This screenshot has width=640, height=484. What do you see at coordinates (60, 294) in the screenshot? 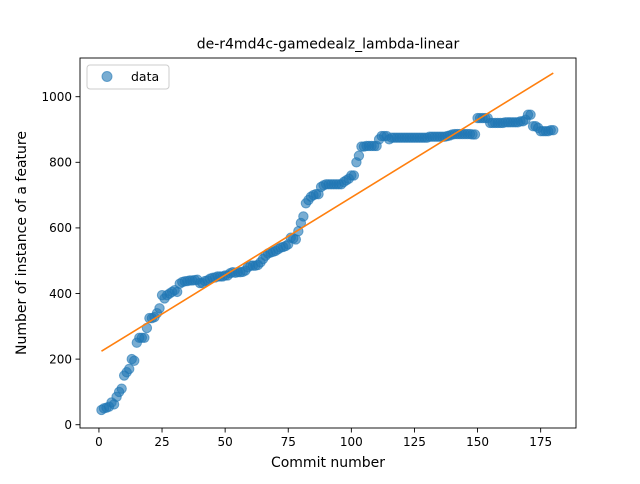
I see `y-tick-label: 400` at bounding box center [60, 294].